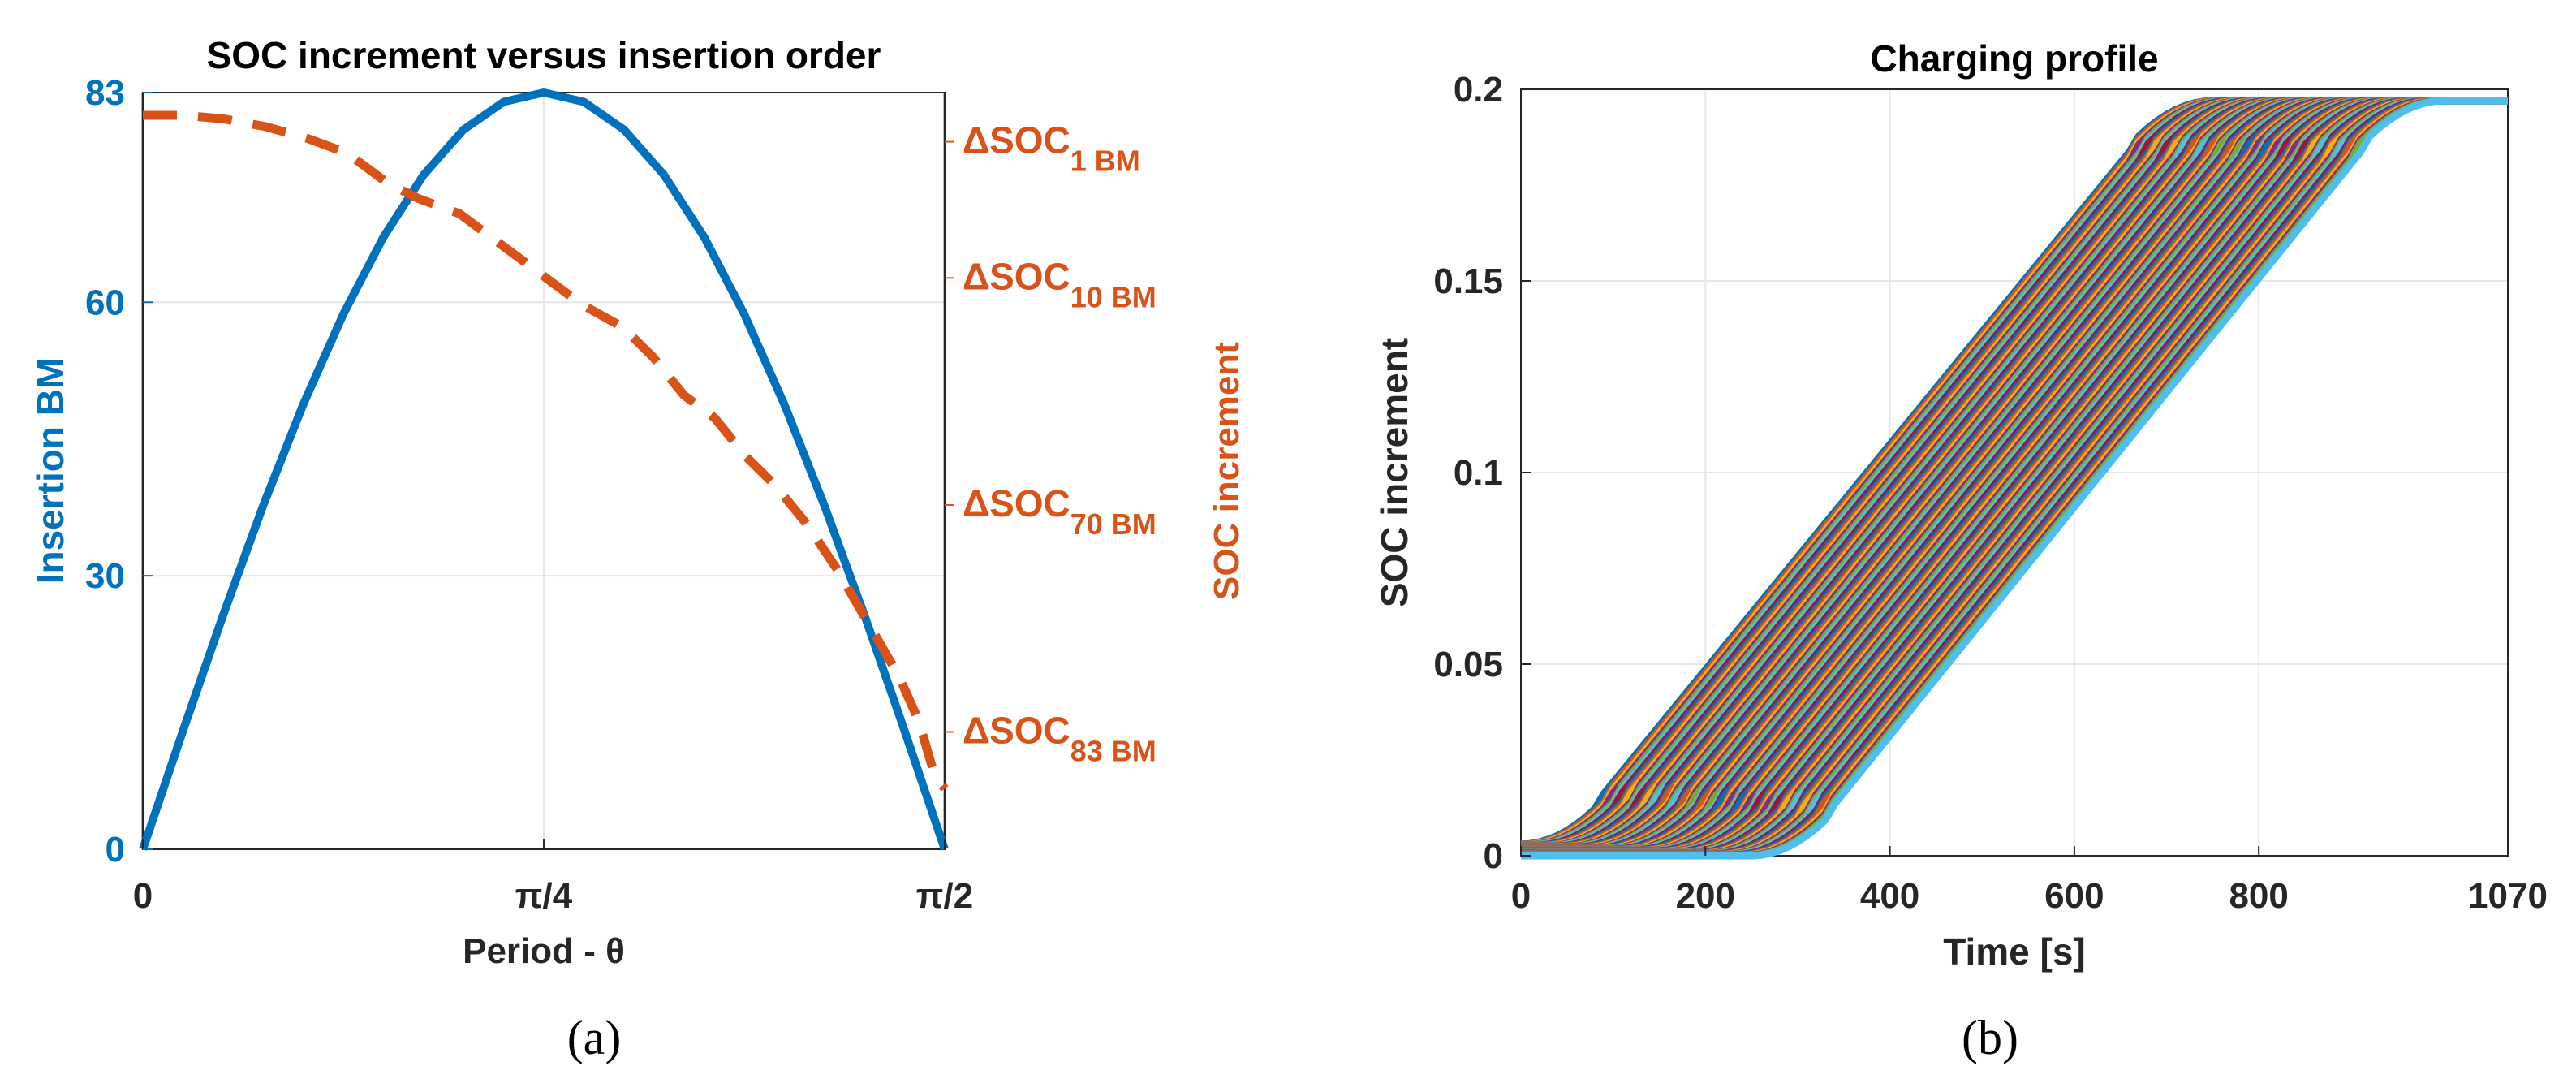 This screenshot has height=1079, width=2576. Describe the element at coordinates (1060, 512) in the screenshot. I see `panel-a-right-tick-label: ΔSOC70 BM` at that location.